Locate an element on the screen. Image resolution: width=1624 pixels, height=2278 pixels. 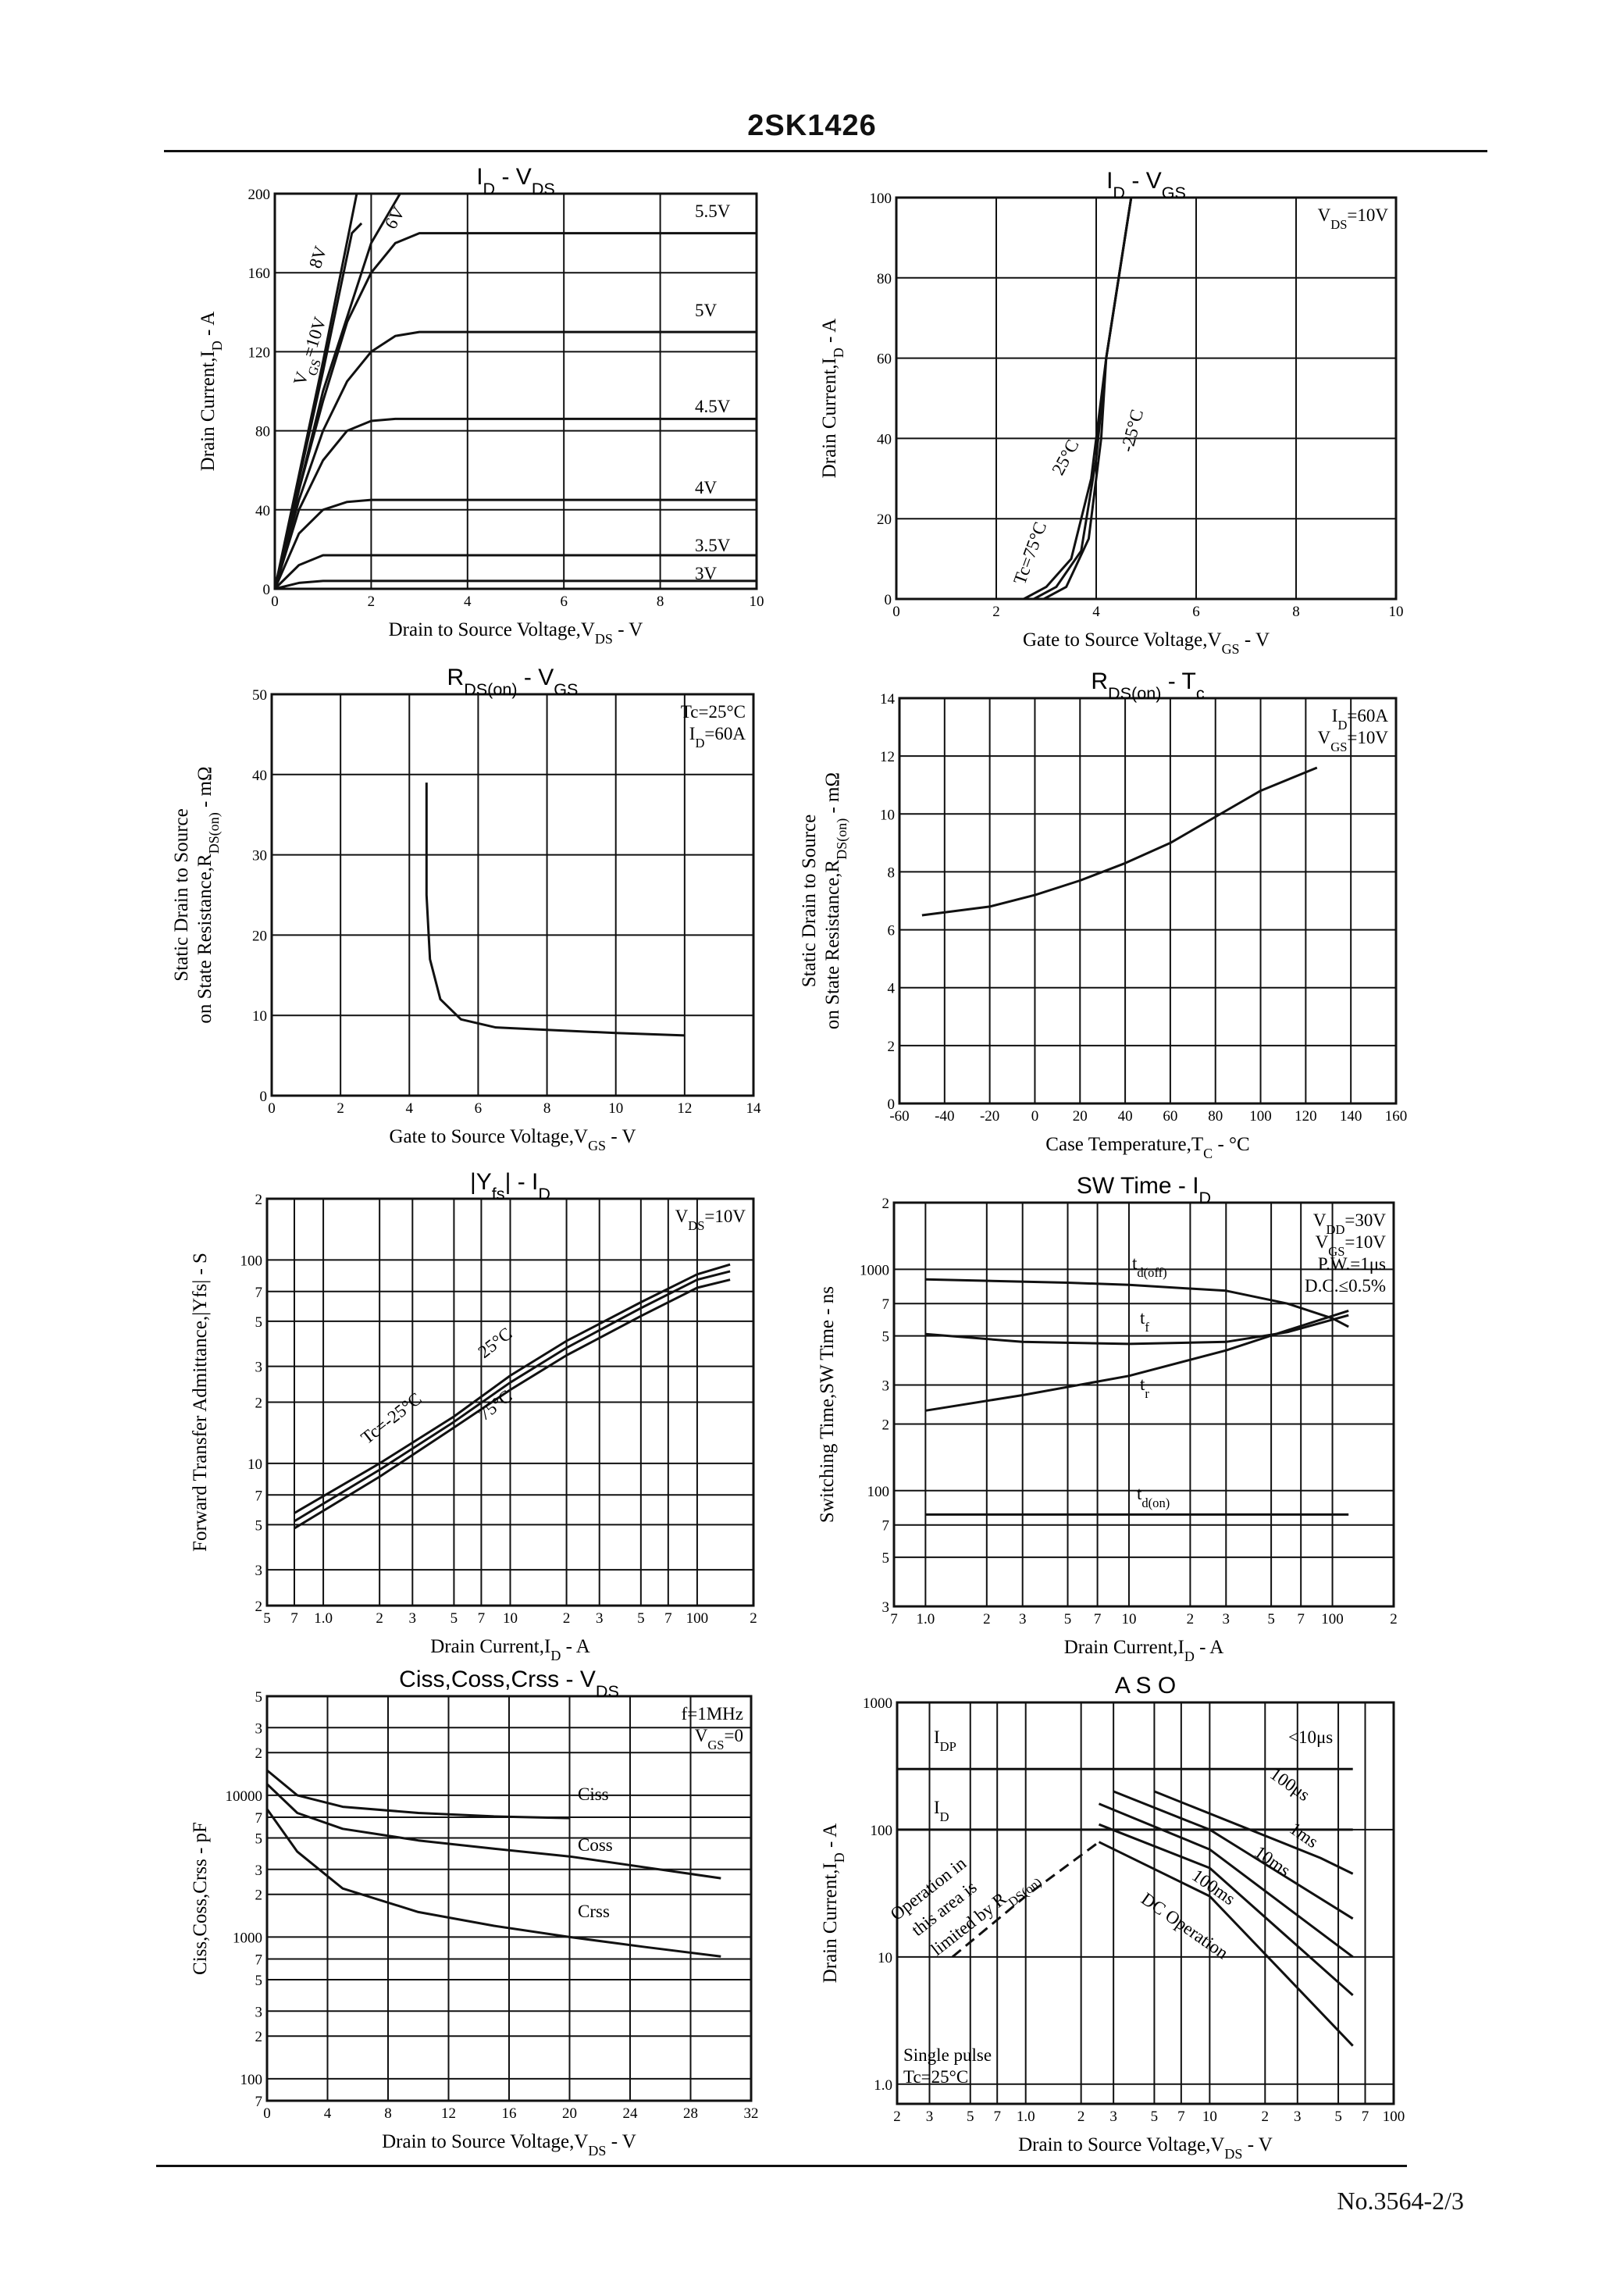
condition-note: VDS=10V is located at coordinates (1353, 218).